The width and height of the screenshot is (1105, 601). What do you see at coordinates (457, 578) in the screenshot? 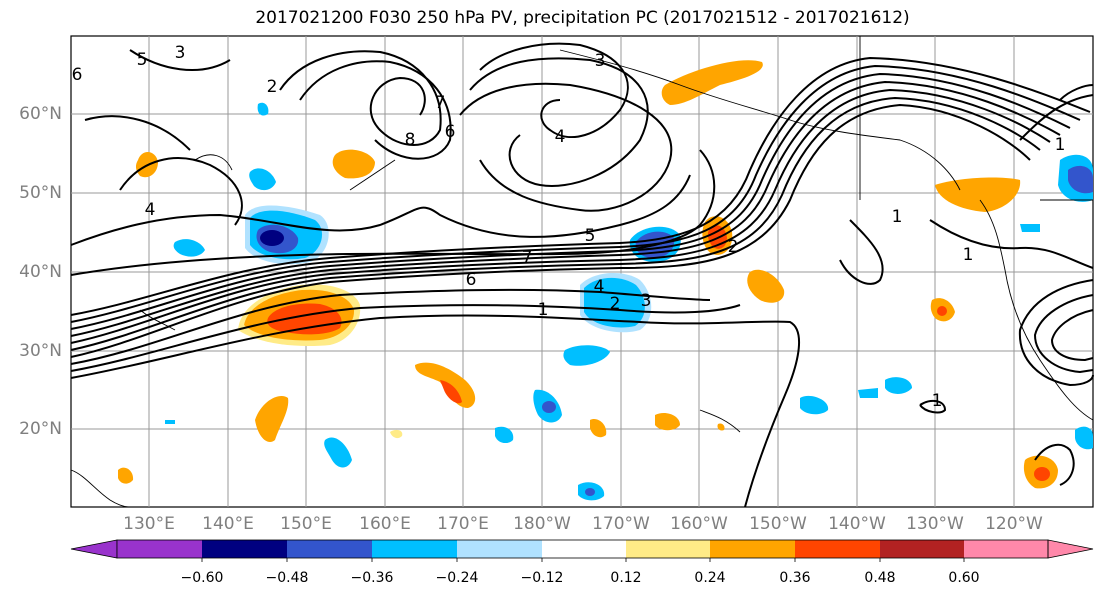
I see `colorbar-tick-label: −0.24` at bounding box center [457, 578].